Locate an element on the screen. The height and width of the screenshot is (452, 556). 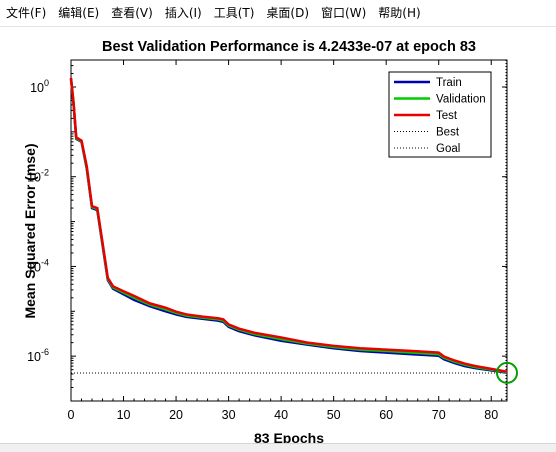
y-tick-label: 10⁻² is located at coordinates (38, 176).